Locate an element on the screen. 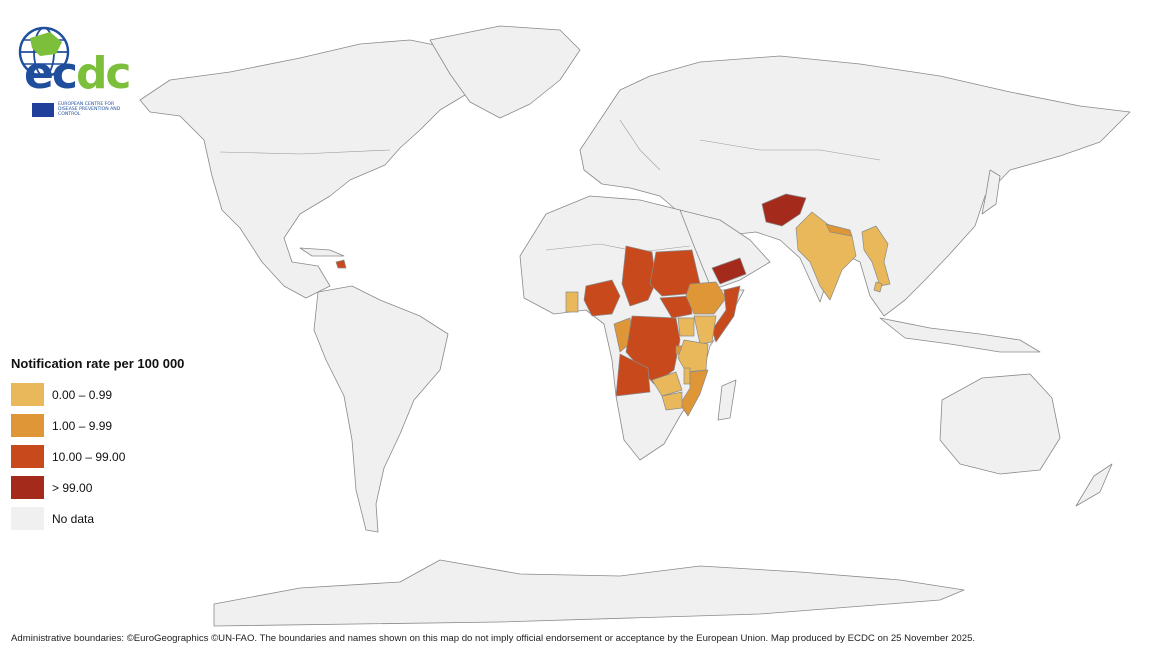 This screenshot has height=664, width=1160. land-australia is located at coordinates (1000, 424).